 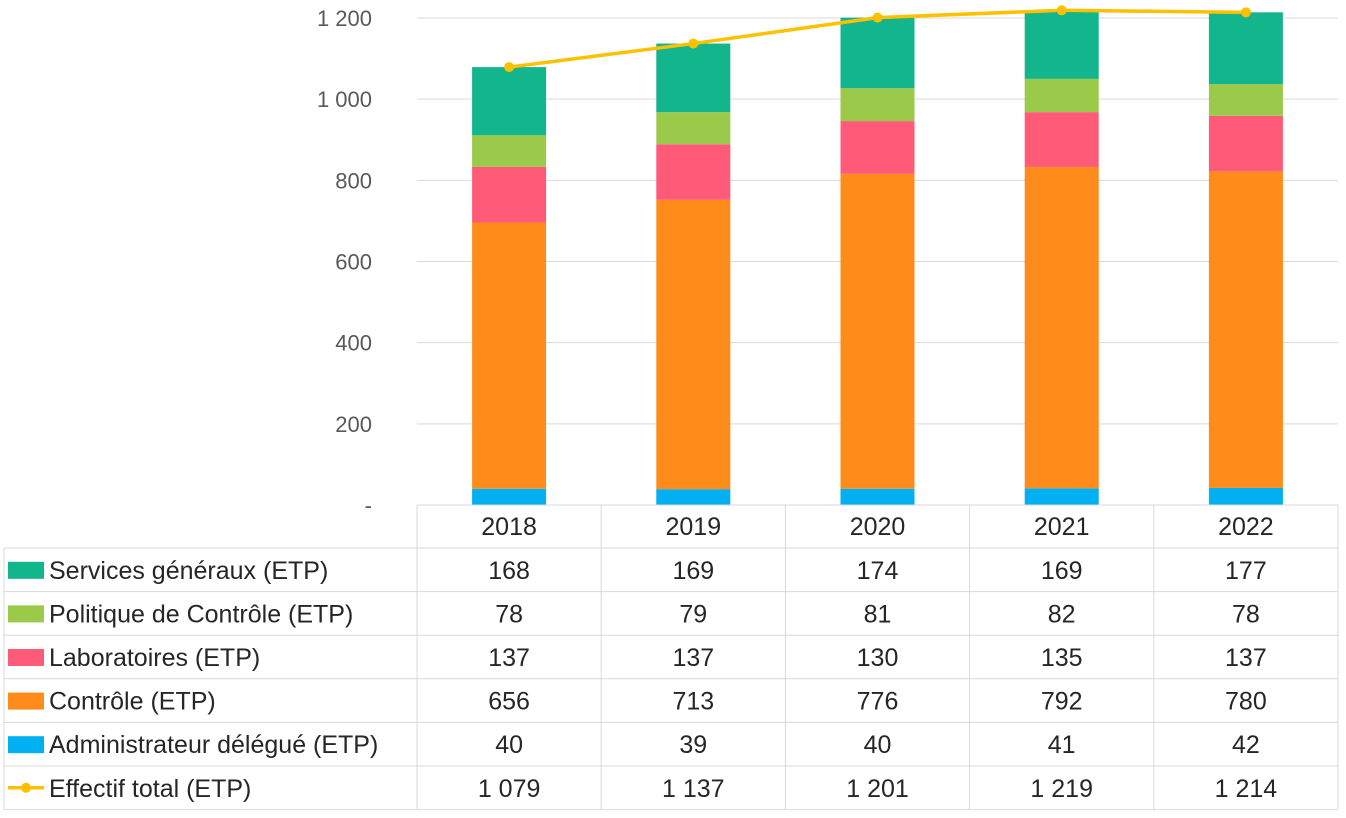 I want to click on y-tick-label: 1 000, so click(x=344, y=99).